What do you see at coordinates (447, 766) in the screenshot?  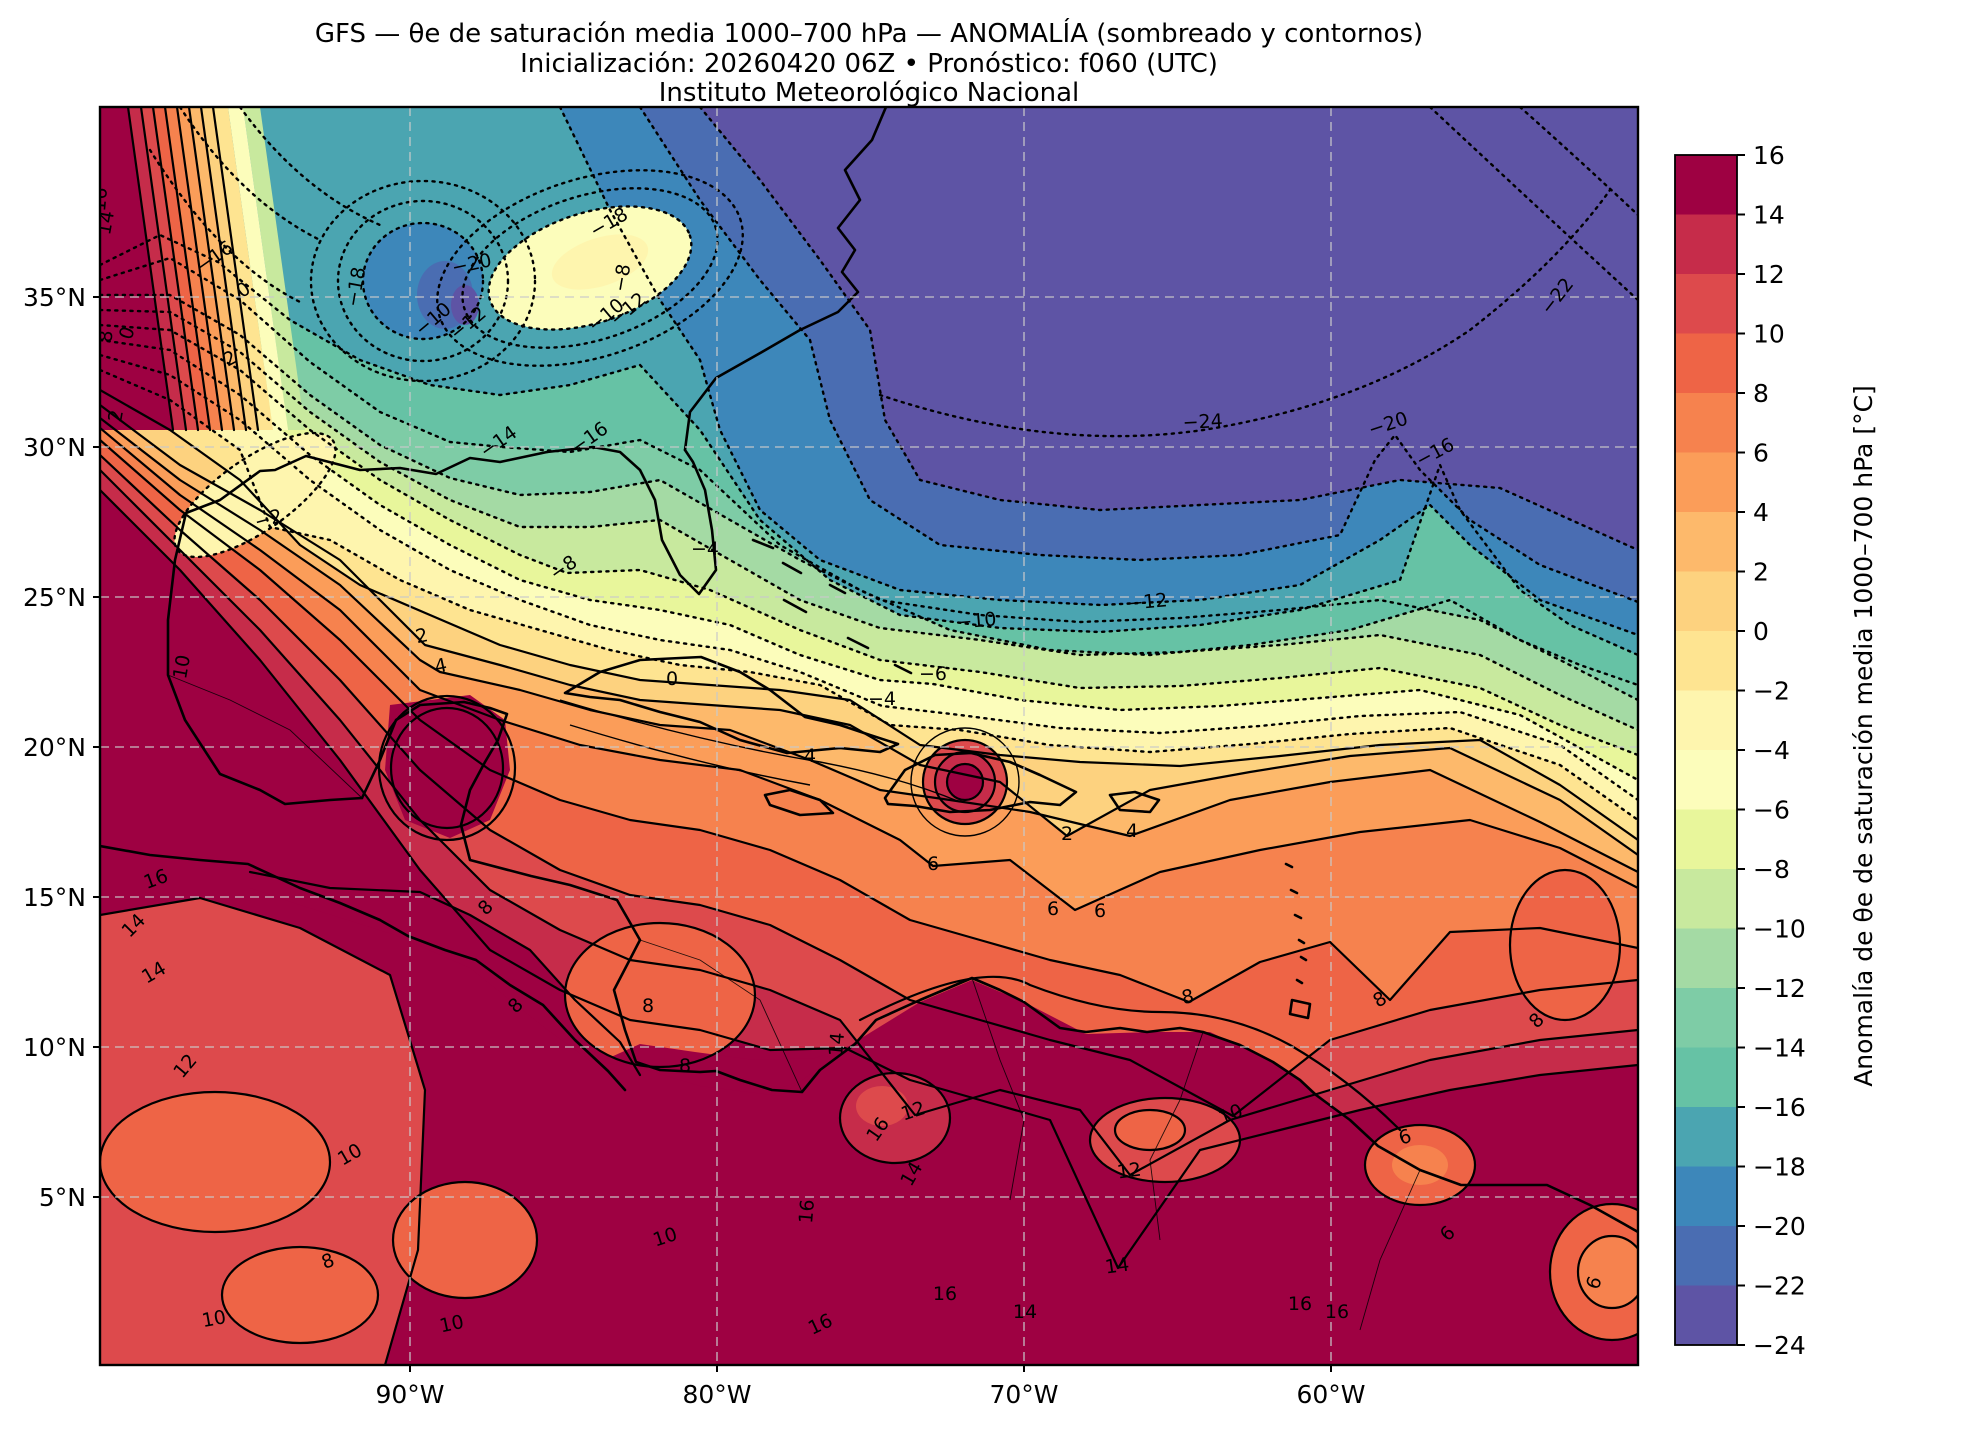 I see `yucatan-hot-blob` at bounding box center [447, 766].